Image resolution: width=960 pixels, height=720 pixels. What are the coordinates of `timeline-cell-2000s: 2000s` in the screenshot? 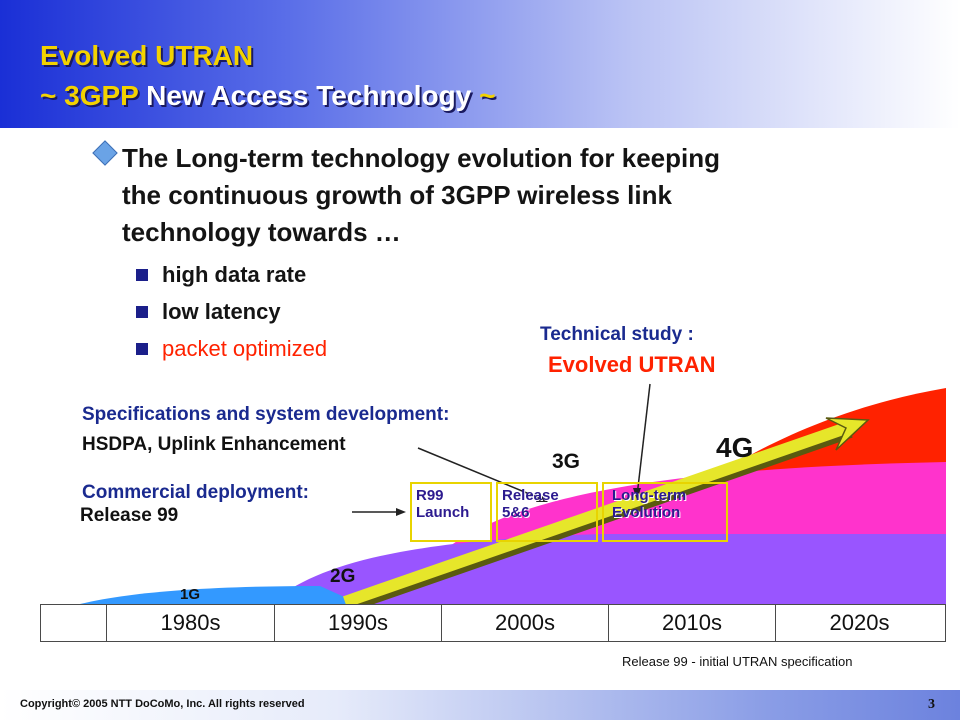 It's located at (525, 623).